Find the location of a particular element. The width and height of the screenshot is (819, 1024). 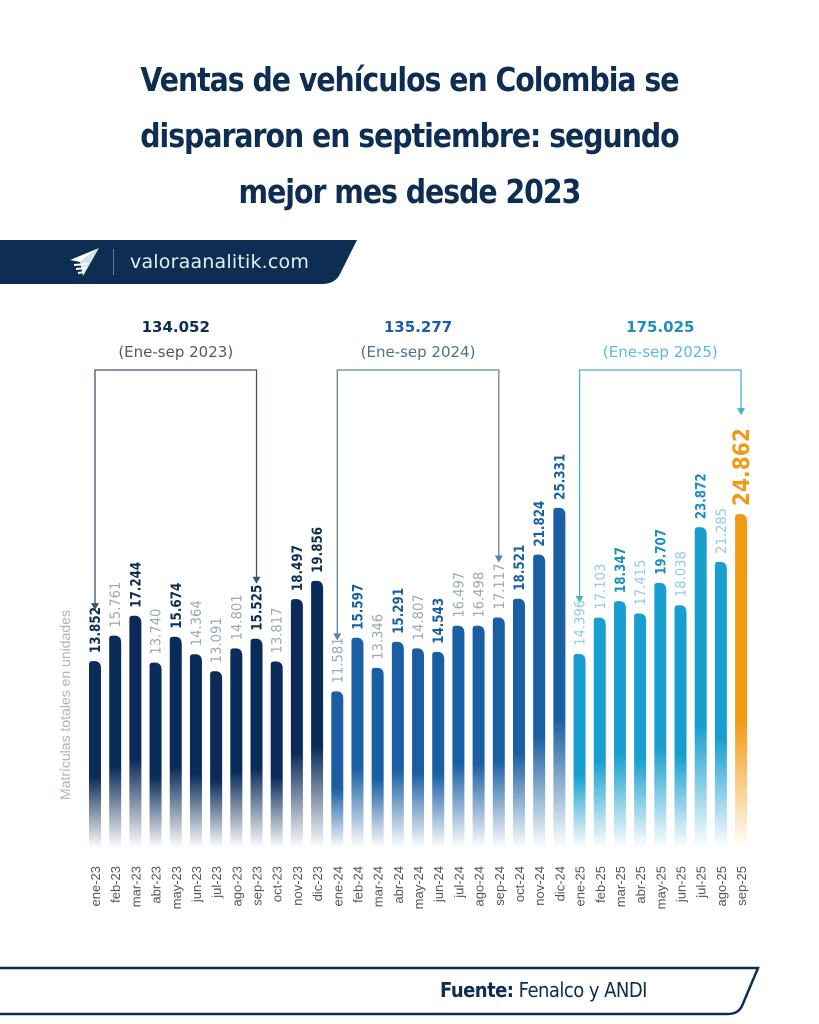

x-tick-label: ene-25 is located at coordinates (580, 886).